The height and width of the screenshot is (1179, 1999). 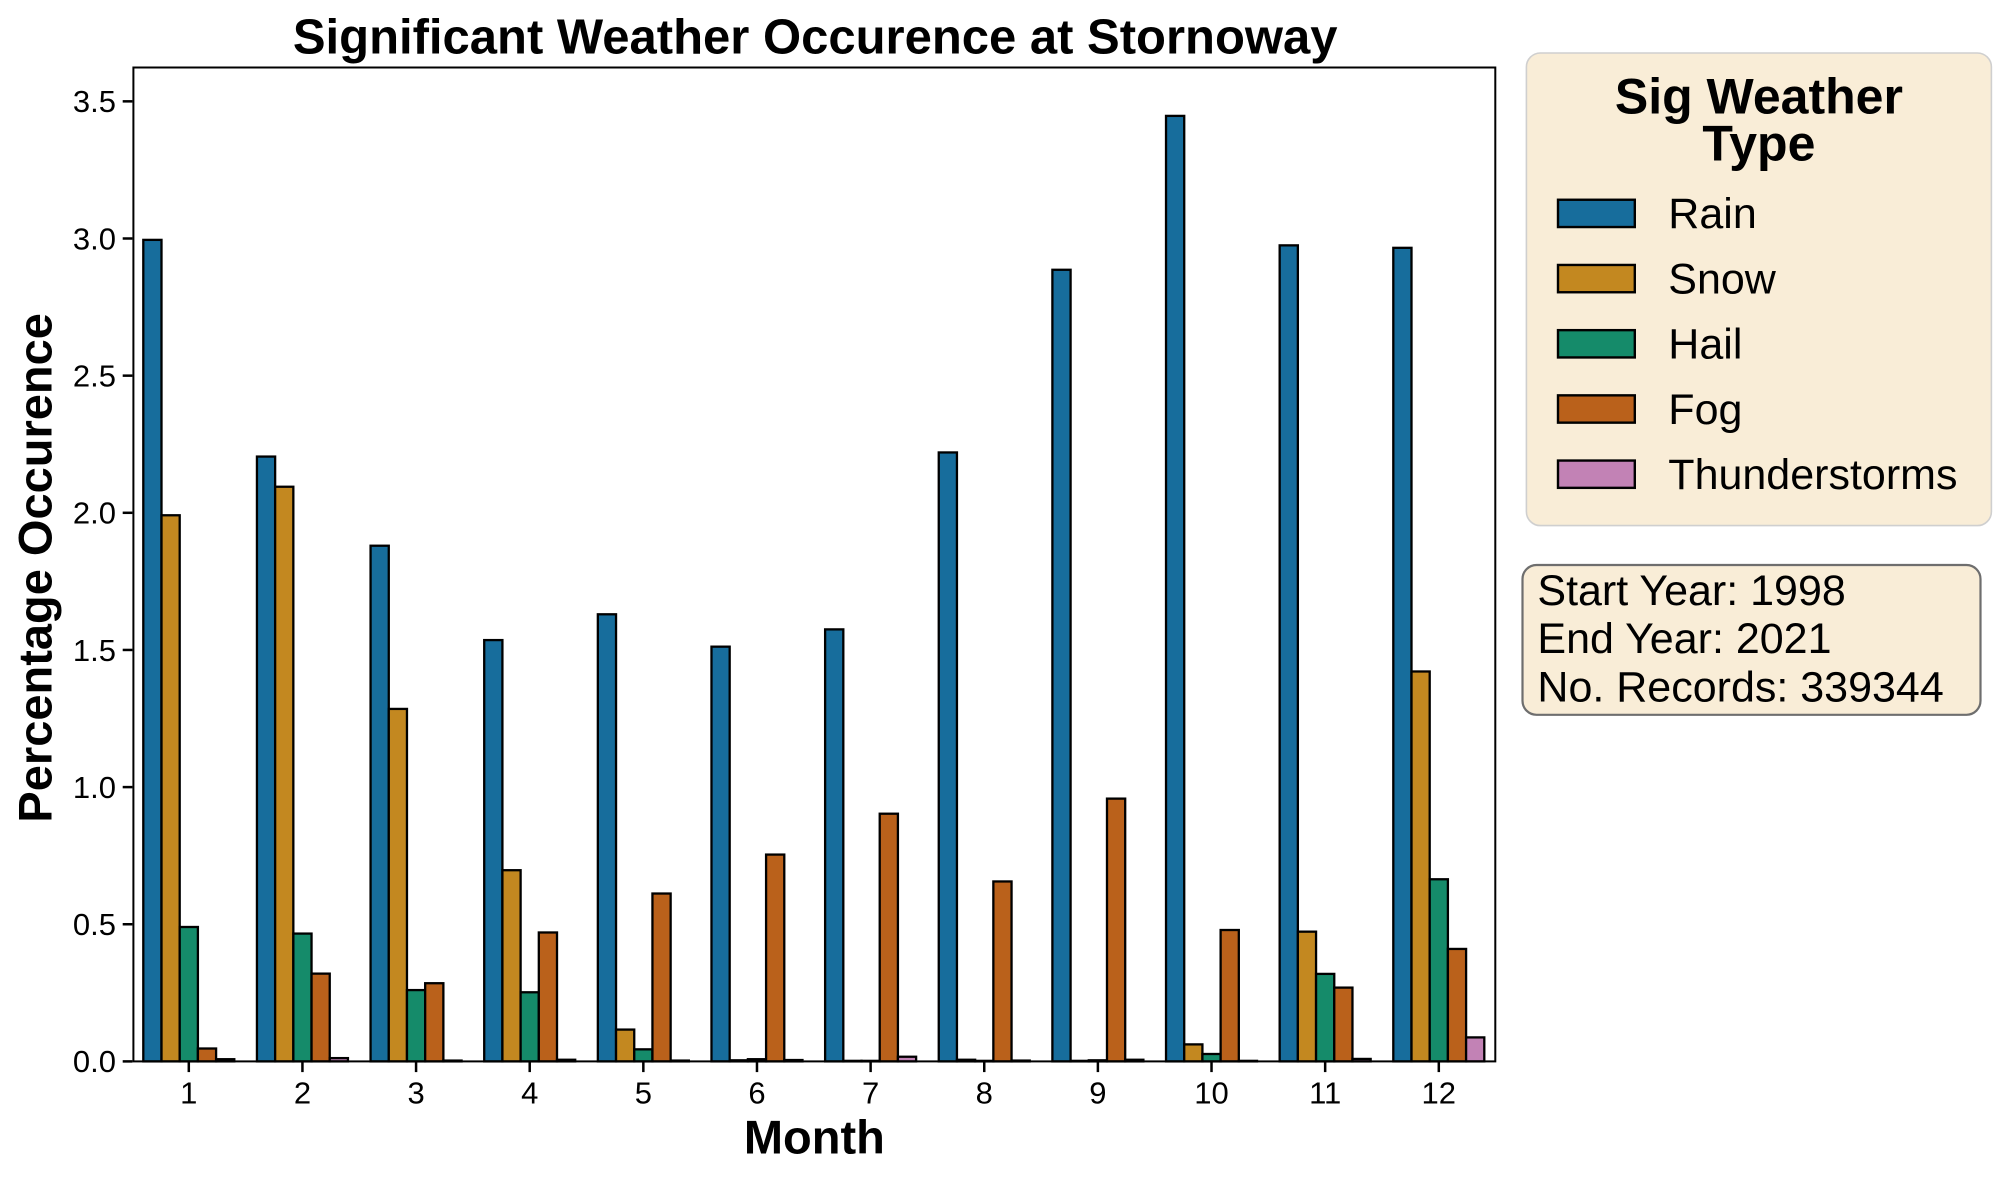 What do you see at coordinates (94, 787) in the screenshot?
I see `svg-text: 1.0` at bounding box center [94, 787].